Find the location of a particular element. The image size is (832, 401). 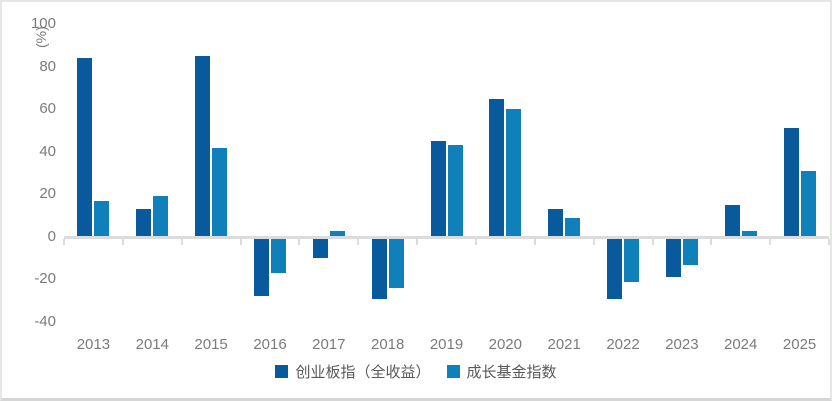

bar-growth-2015 is located at coordinates (220, 192).